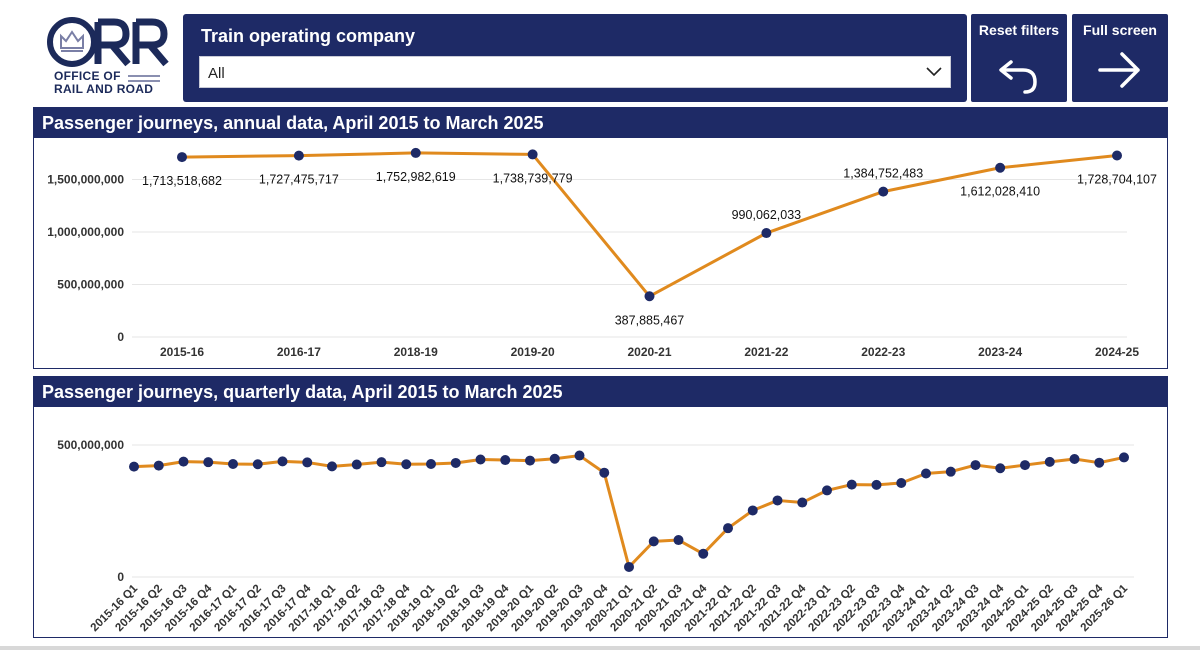  What do you see at coordinates (1119, 70) in the screenshot?
I see `arrow-right-icon` at bounding box center [1119, 70].